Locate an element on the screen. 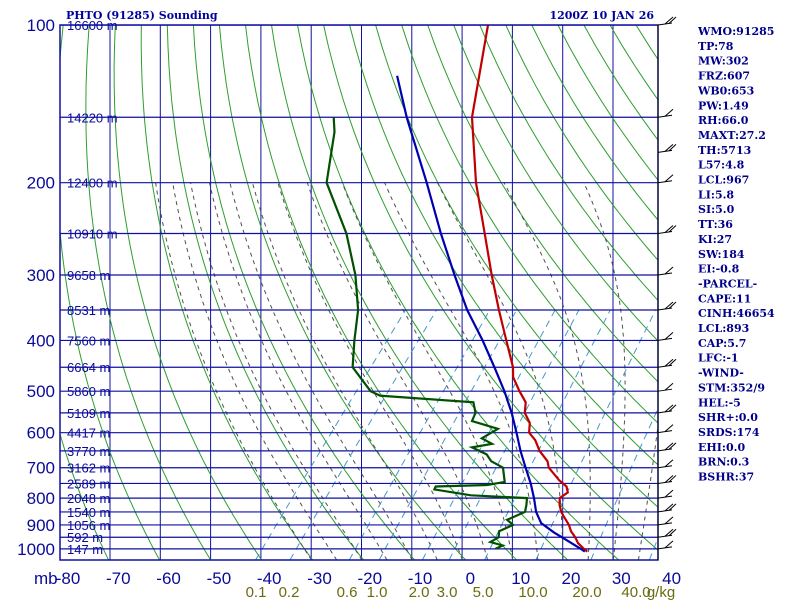 The width and height of the screenshot is (800, 600). pressure-tick-label: 700 is located at coordinates (41, 468).